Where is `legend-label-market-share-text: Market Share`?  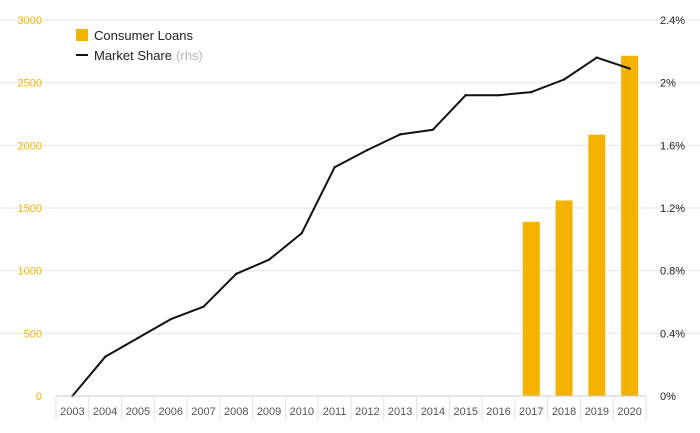 legend-label-market-share-text: Market Share is located at coordinates (133, 55).